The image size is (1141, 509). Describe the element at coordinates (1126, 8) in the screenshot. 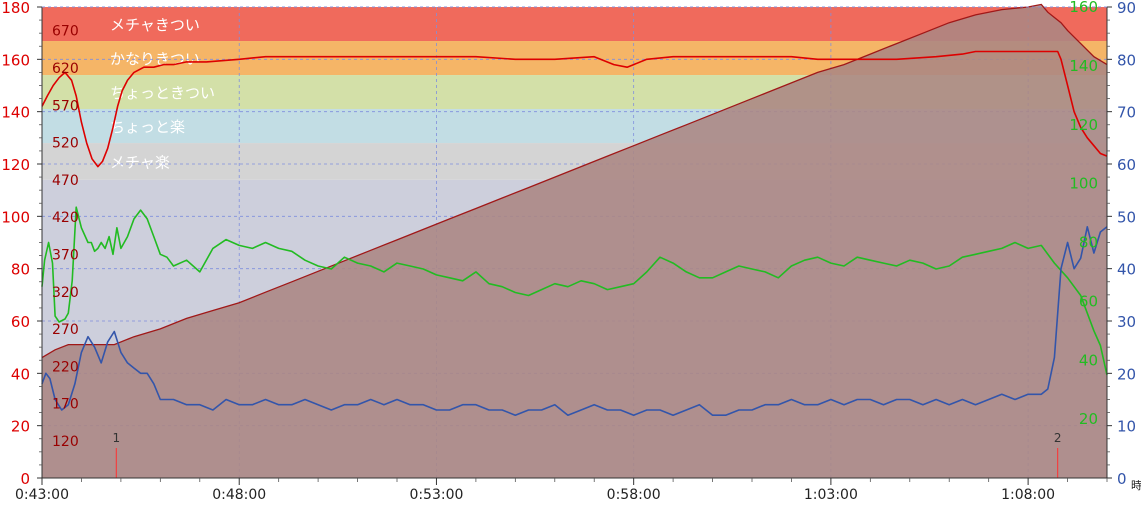

I see `right-tick-label: 90` at that location.